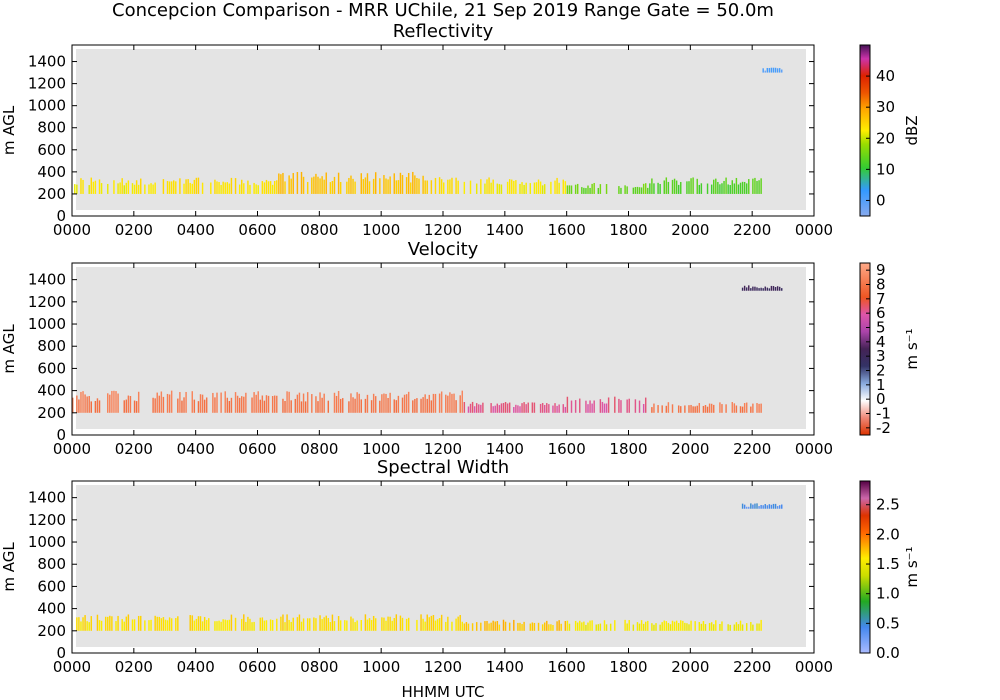 Image resolution: width=1000 pixels, height=700 pixels. I want to click on colorbar-tick-label: -2, so click(883, 428).